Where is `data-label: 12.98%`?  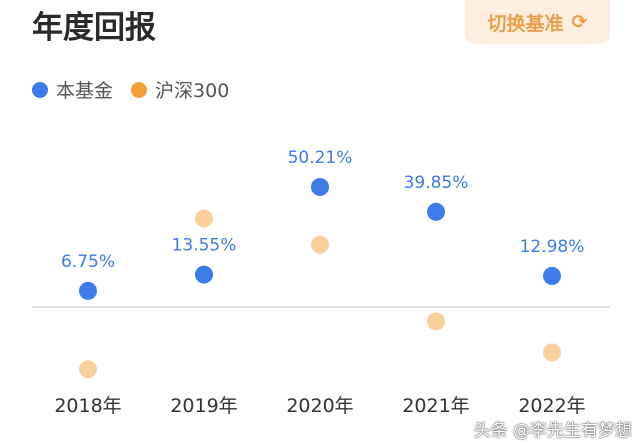
data-label: 12.98% is located at coordinates (552, 247).